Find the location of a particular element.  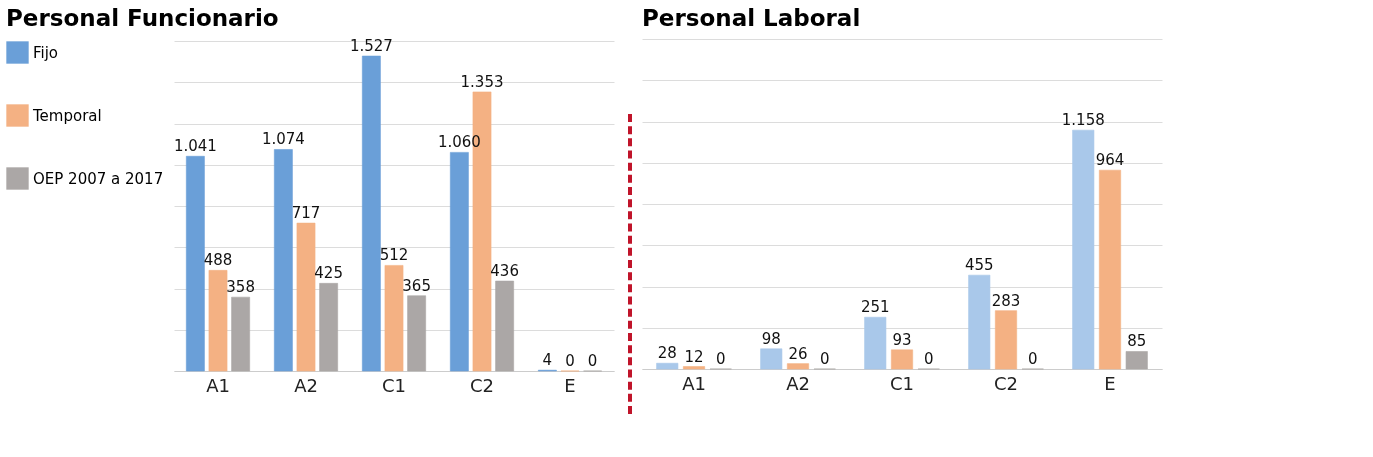

data-label: 1.074 is located at coordinates (283, 139).